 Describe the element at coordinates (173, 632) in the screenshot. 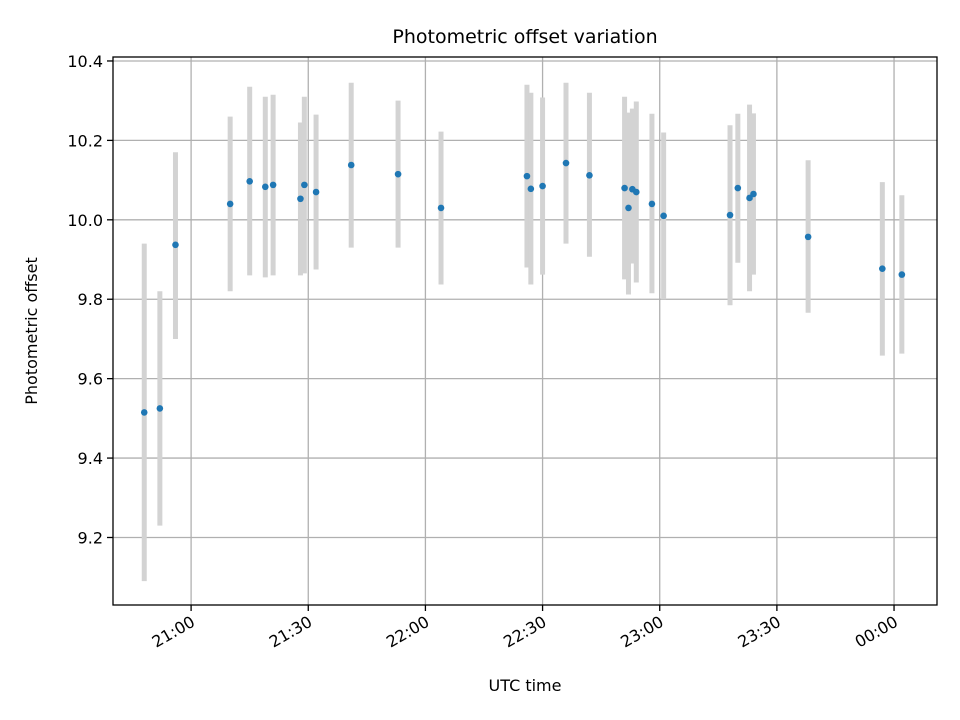

I see `x-tick-label: 21:00` at that location.